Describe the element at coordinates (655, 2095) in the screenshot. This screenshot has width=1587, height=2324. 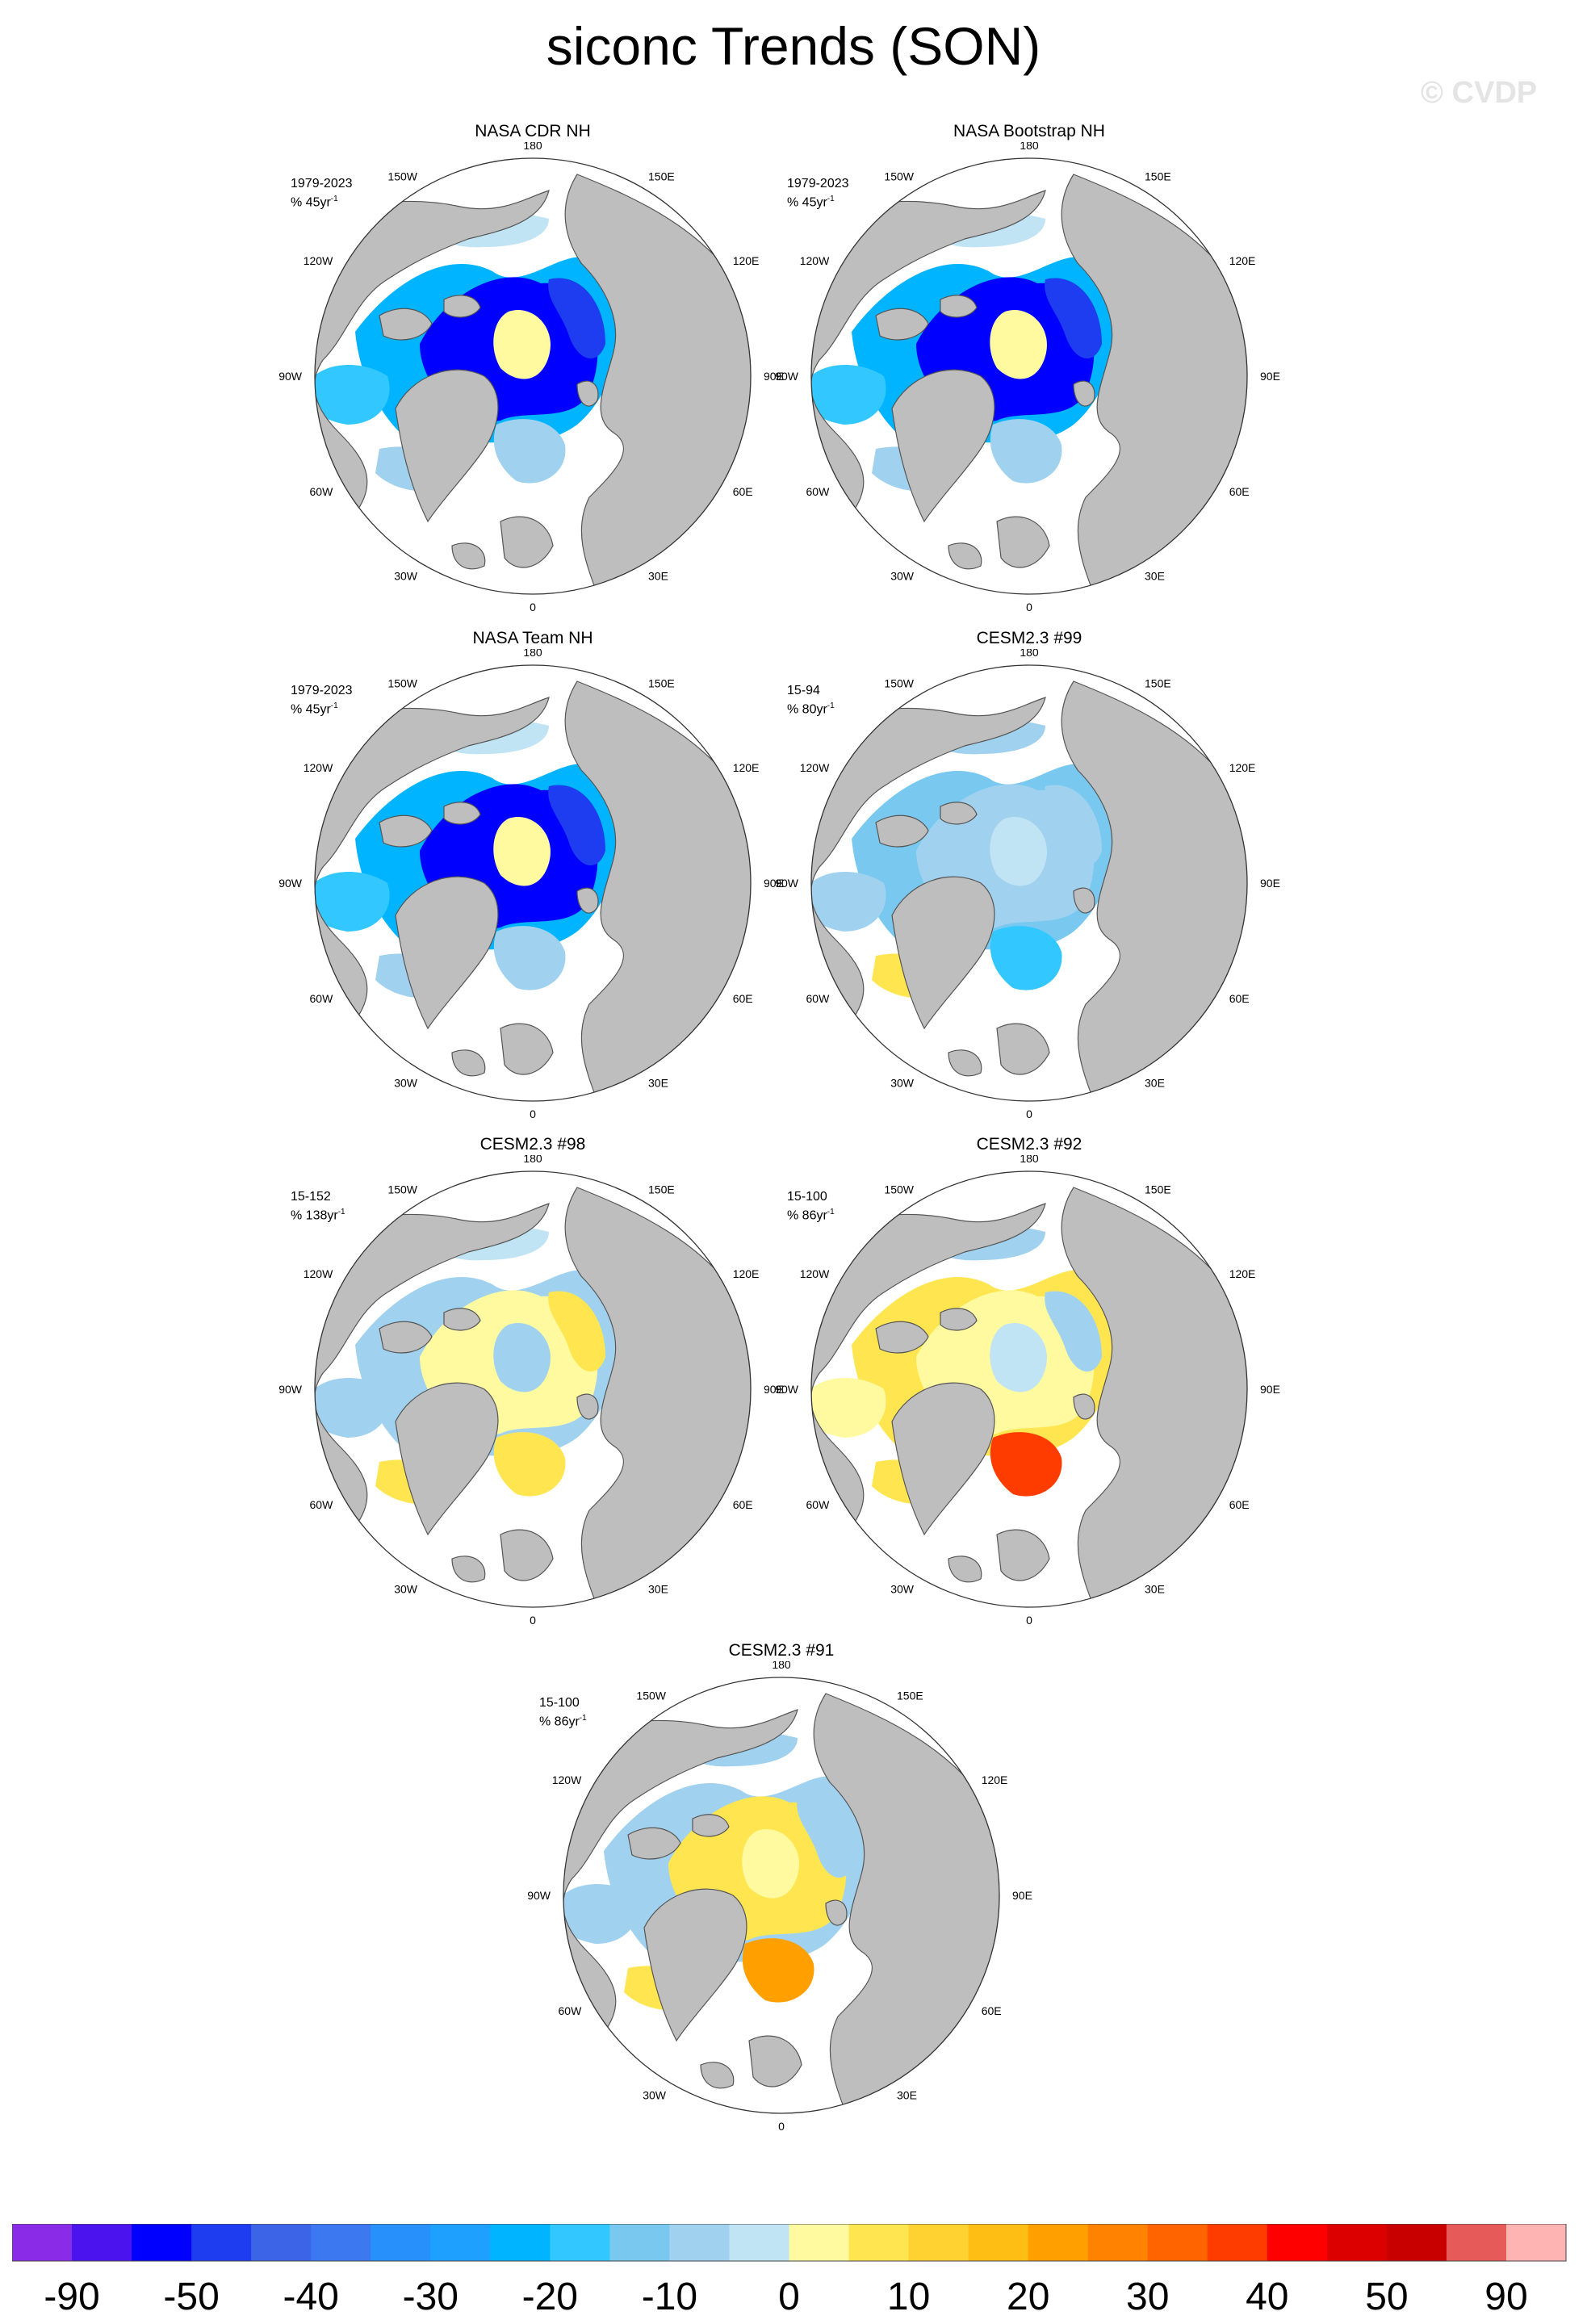
I see `longitude-label: 30W` at that location.